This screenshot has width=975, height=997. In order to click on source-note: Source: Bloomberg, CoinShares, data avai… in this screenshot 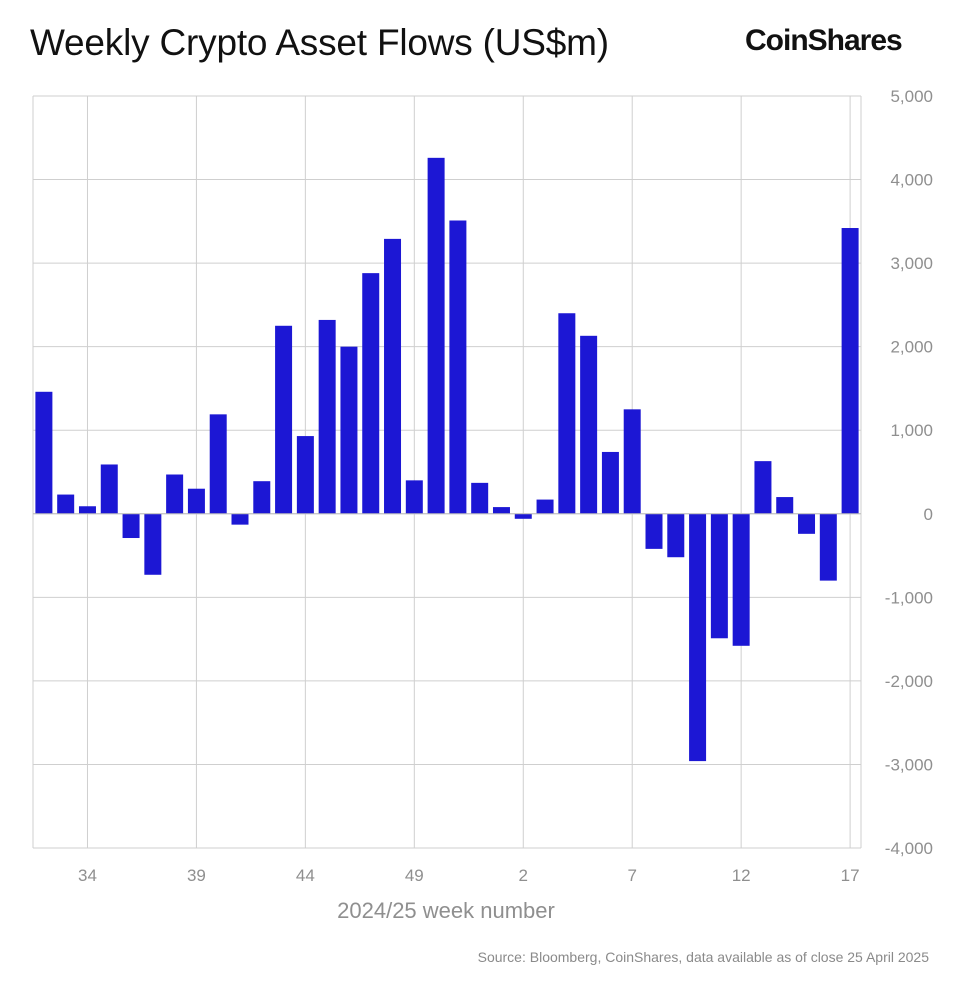, I will do `click(703, 957)`.